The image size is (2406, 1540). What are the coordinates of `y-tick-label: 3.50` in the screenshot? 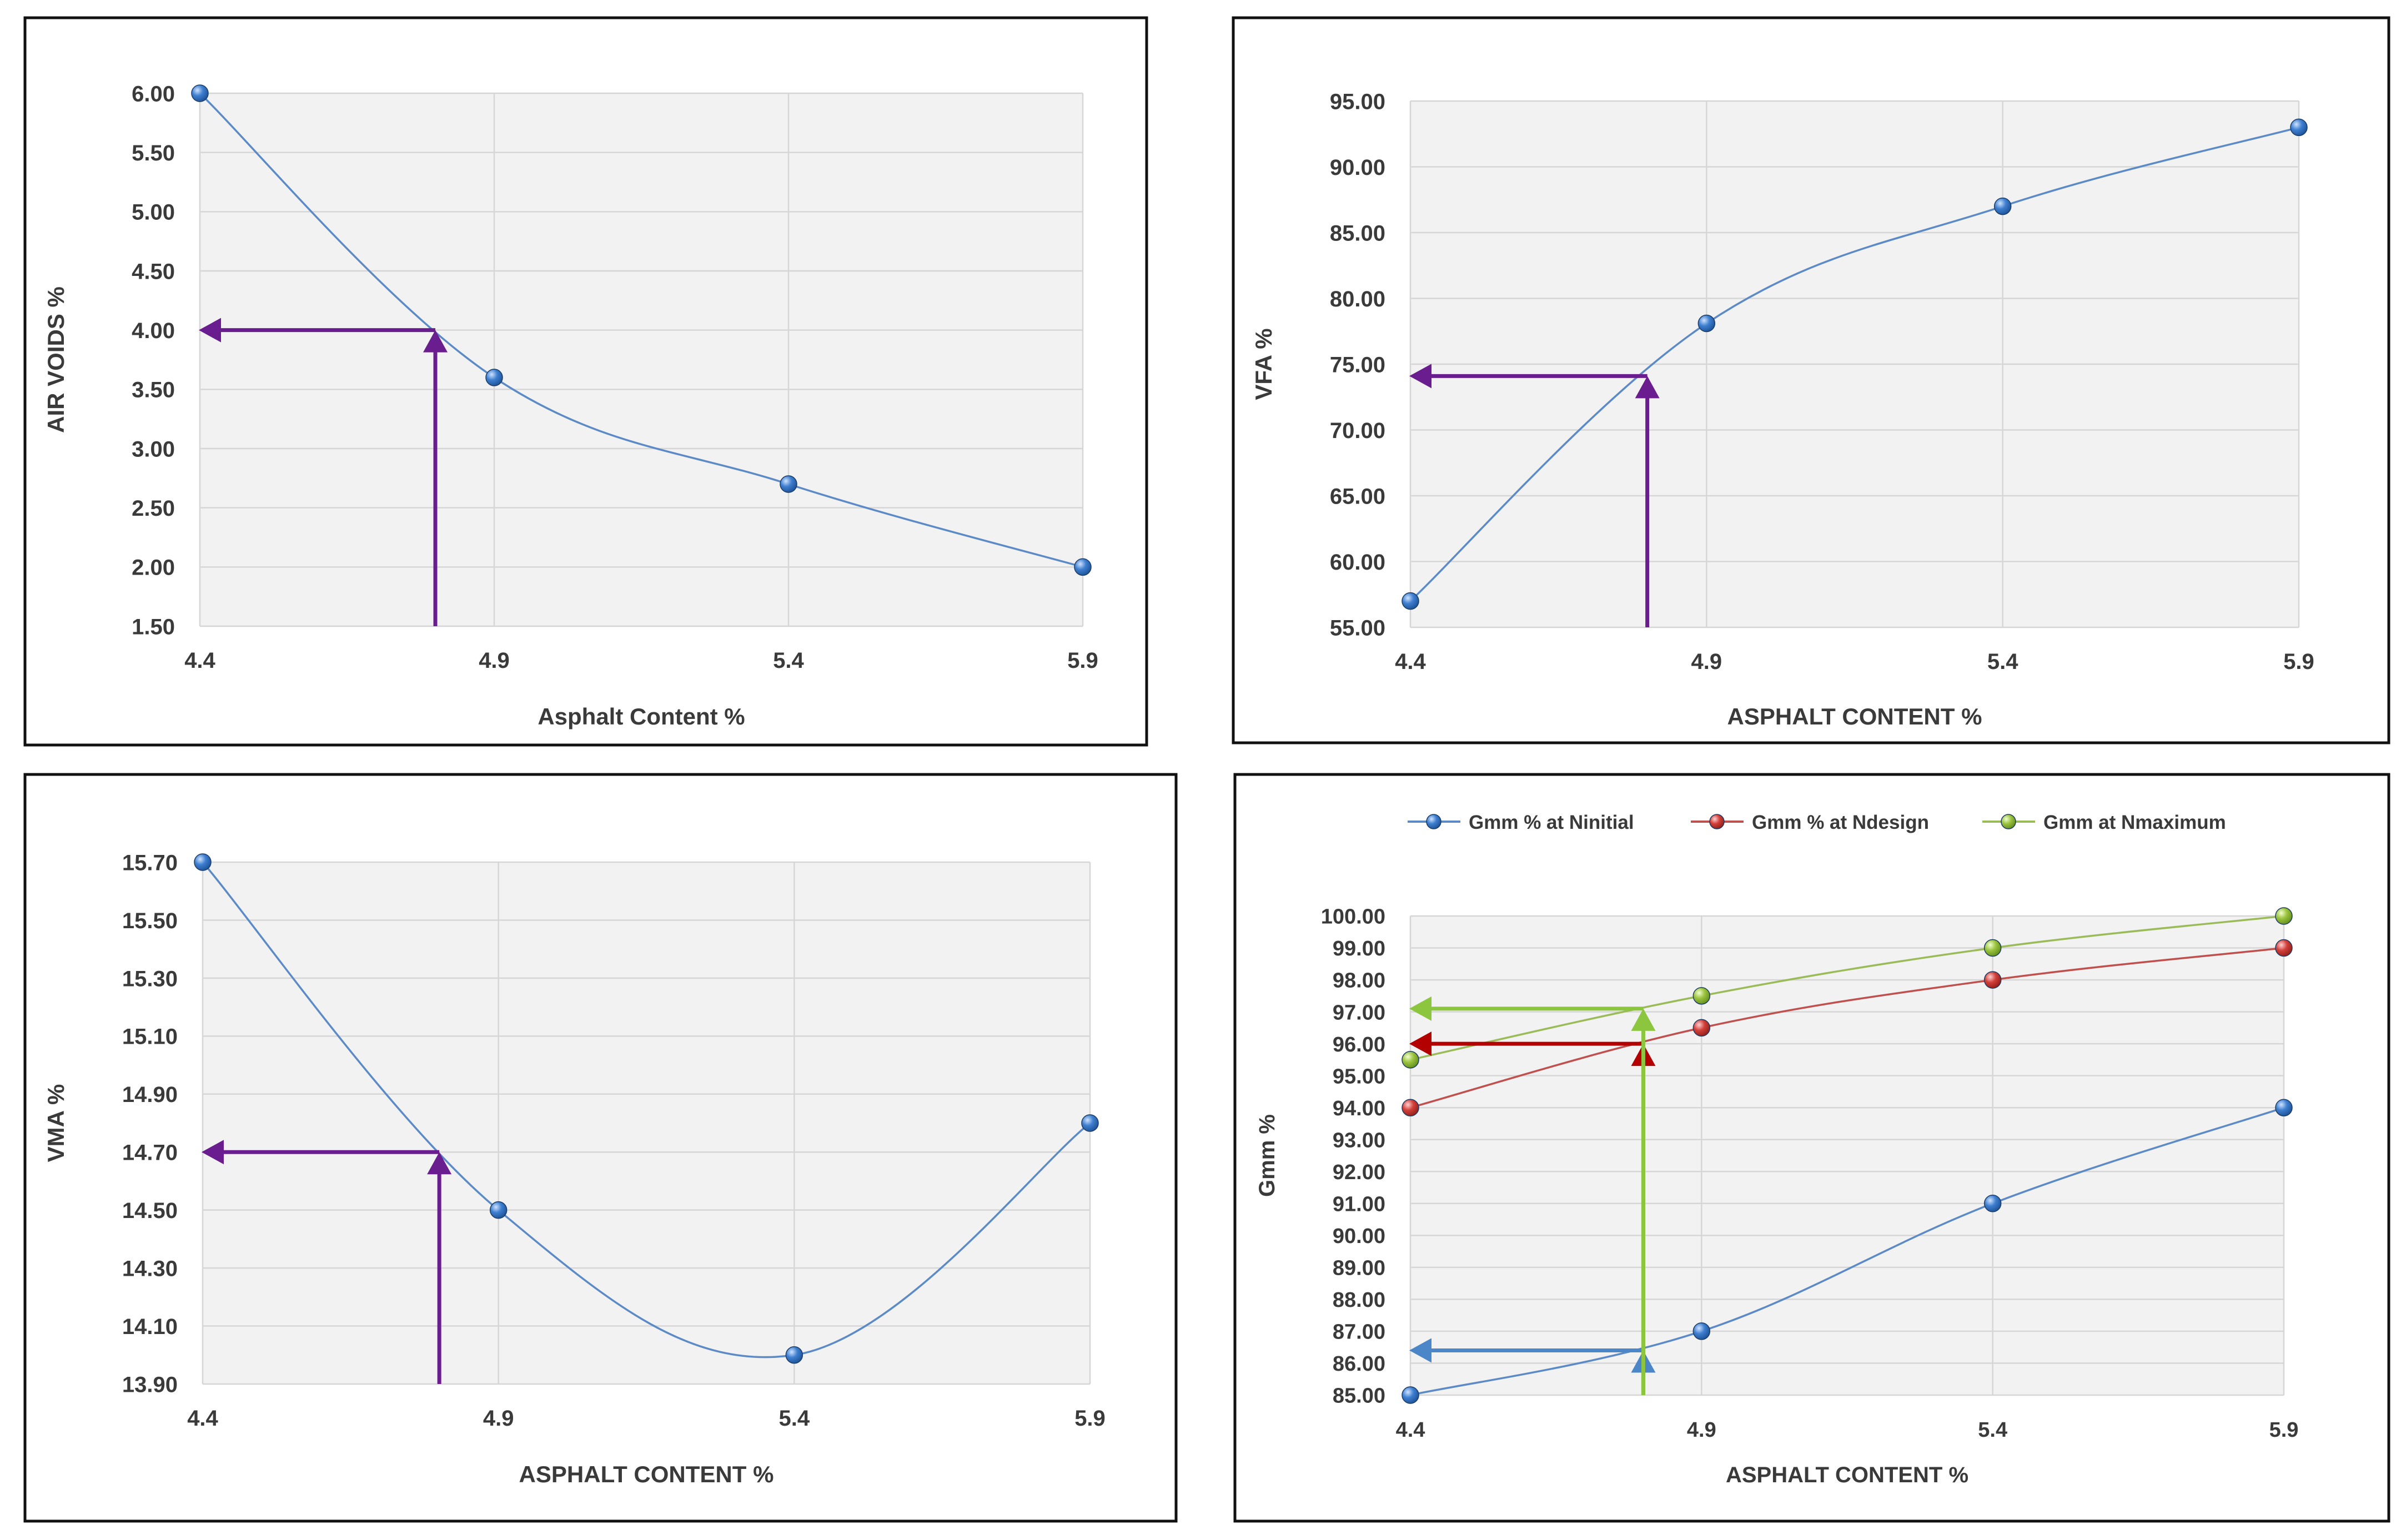 It's located at (153, 390).